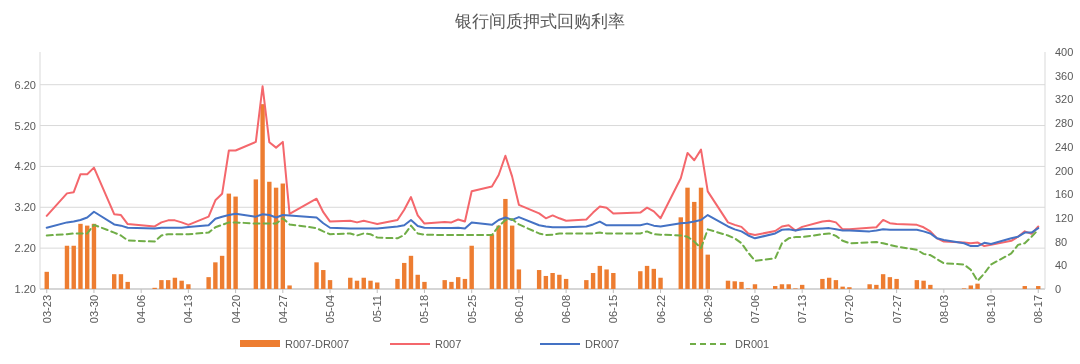 The height and width of the screenshot is (364, 1080). I want to click on x-tick-label: 07-27, so click(896, 309).